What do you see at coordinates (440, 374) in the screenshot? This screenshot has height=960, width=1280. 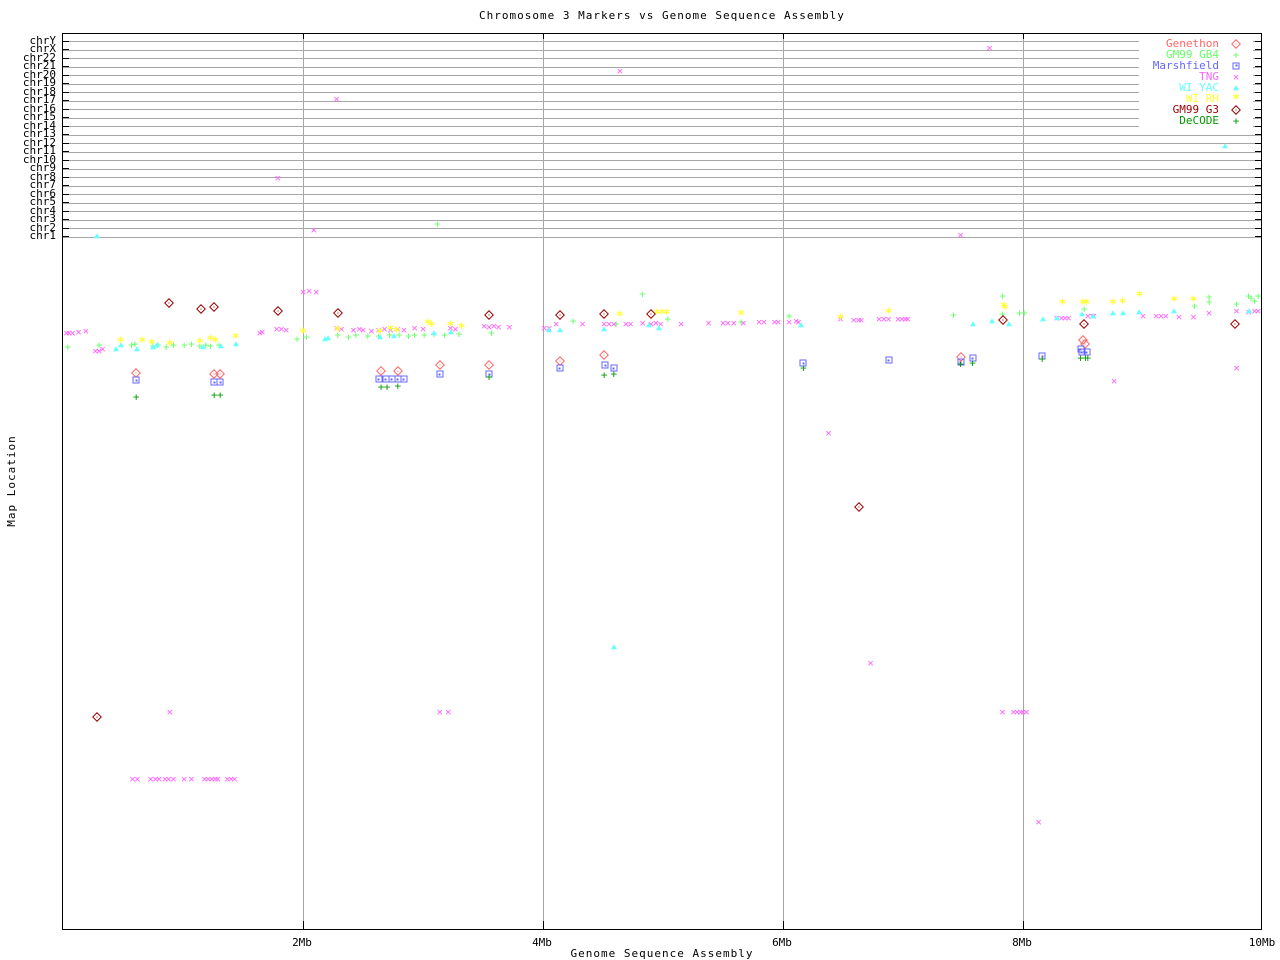 I see `data-point-squaredot` at bounding box center [440, 374].